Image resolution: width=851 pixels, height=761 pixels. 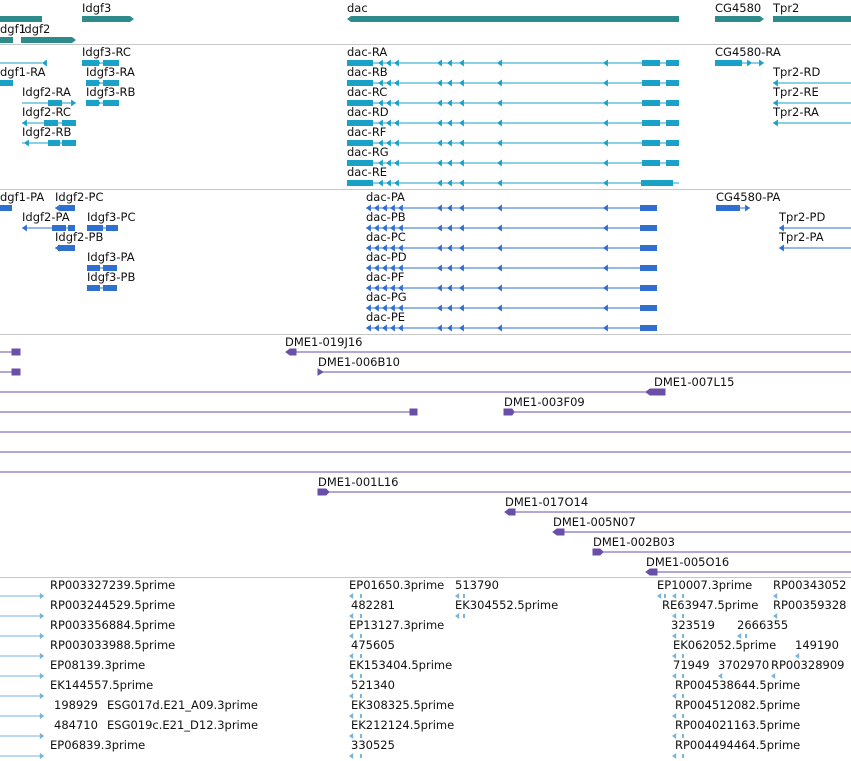 I want to click on gene-label: Tpr2, so click(x=786, y=8).